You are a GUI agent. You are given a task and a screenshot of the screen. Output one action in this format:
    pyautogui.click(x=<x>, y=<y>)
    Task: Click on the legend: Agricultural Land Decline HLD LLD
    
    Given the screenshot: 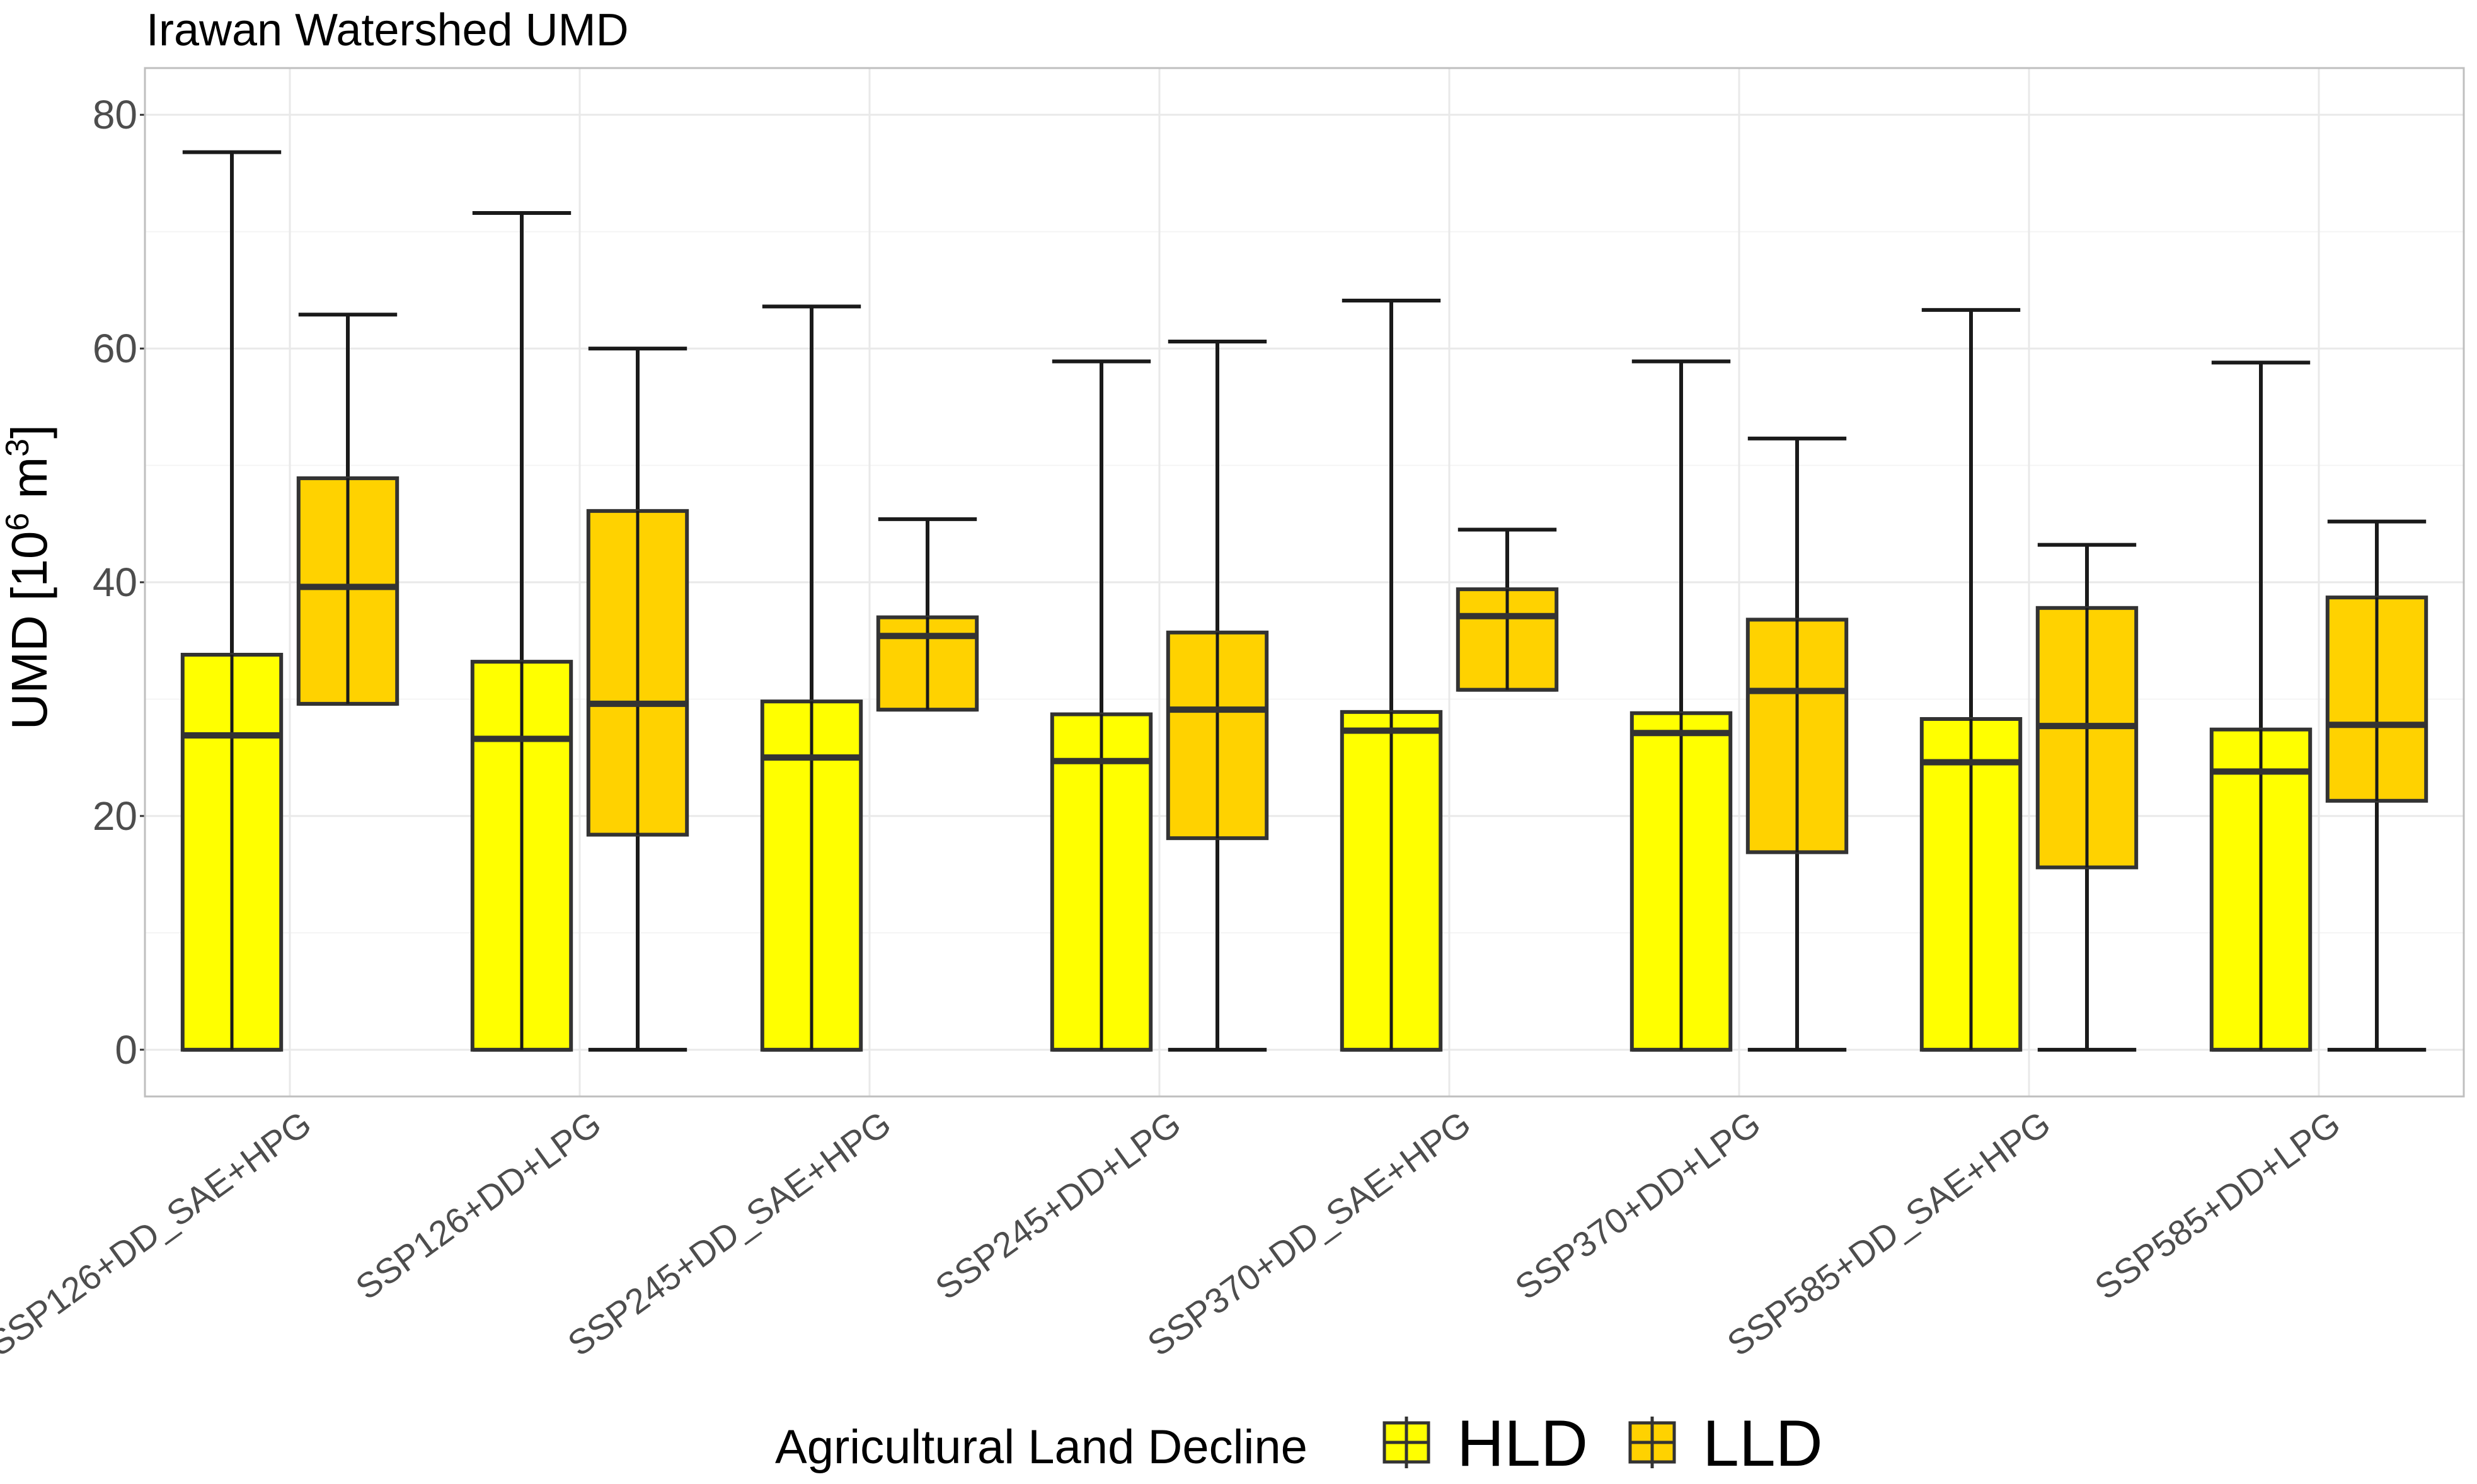 What is the action you would take?
    pyautogui.click(x=1299, y=1443)
    